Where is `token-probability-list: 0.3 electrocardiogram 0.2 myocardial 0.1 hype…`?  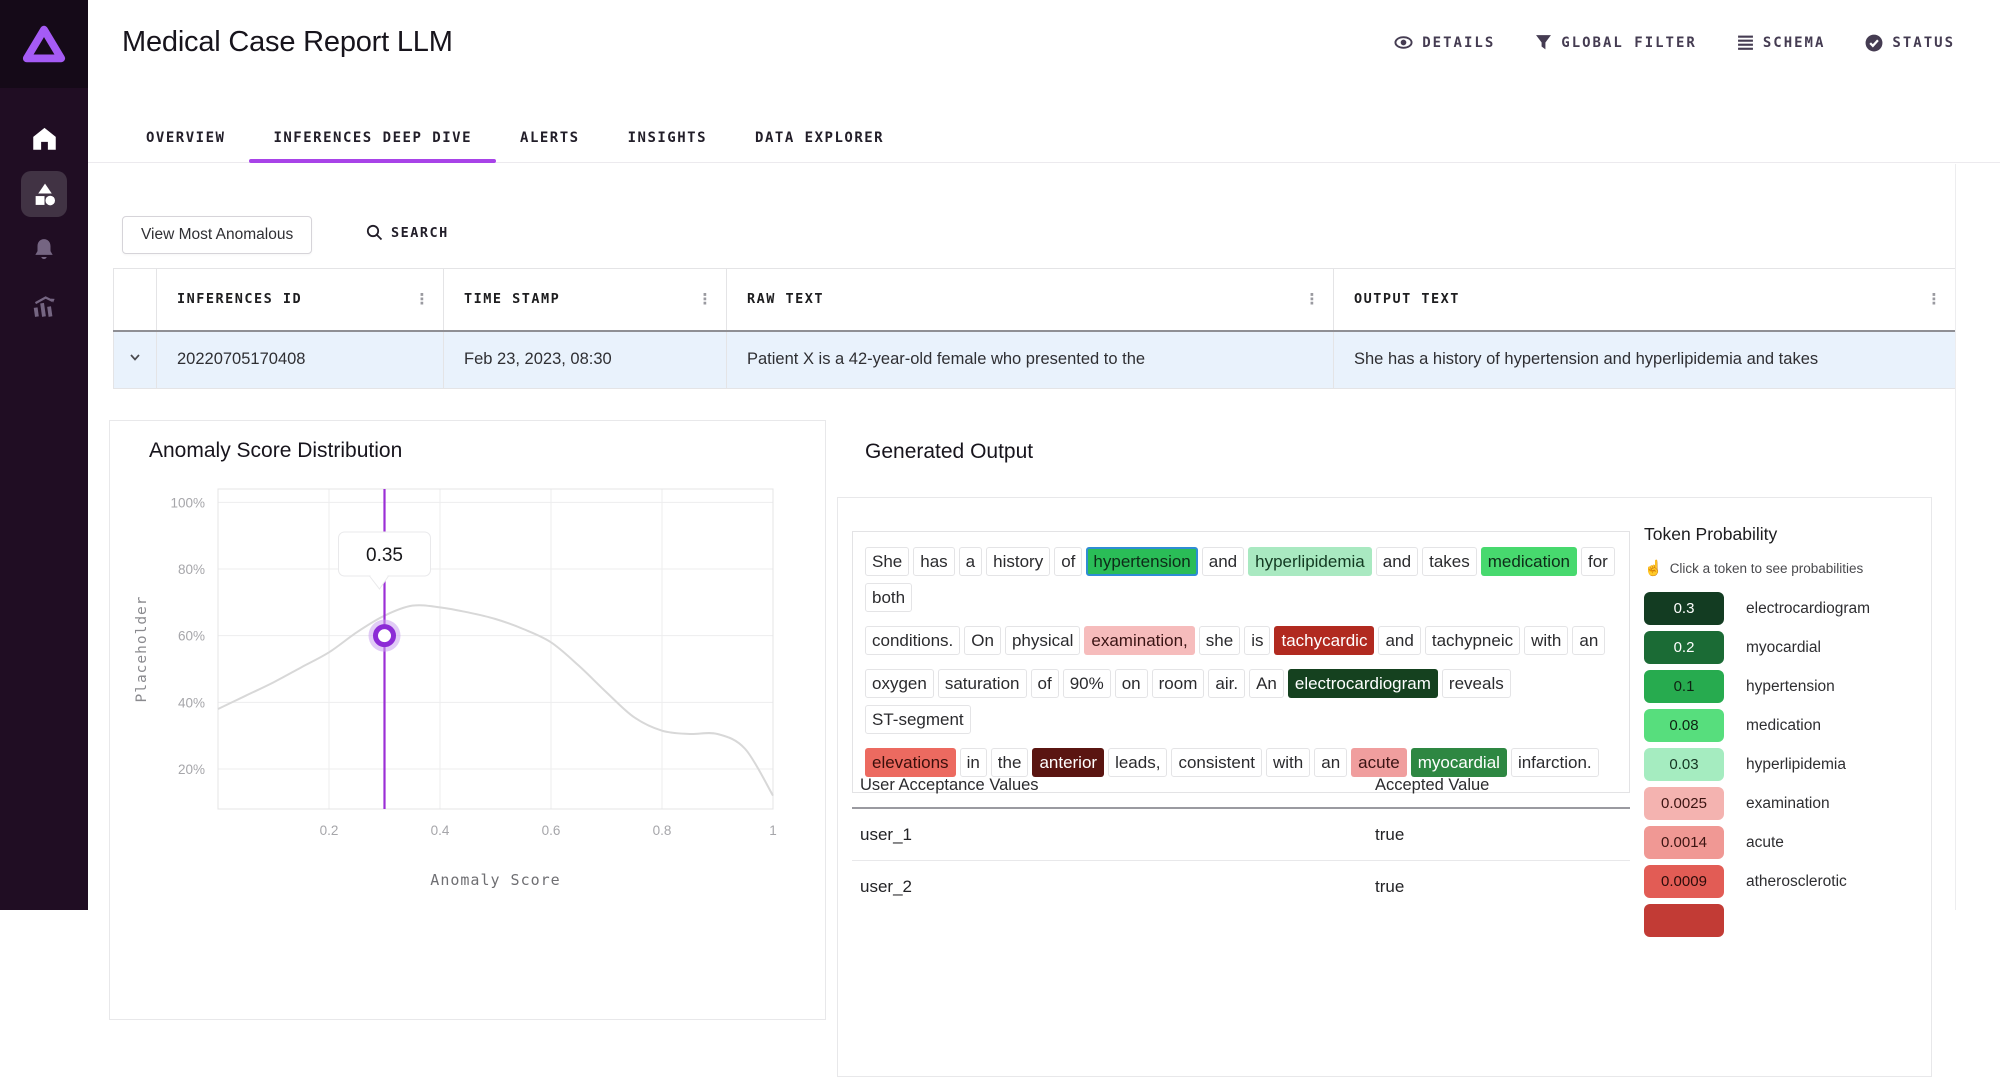
token-probability-list: 0.3 electrocardiogram 0.2 myocardial 0.1 hype… is located at coordinates (1785, 764).